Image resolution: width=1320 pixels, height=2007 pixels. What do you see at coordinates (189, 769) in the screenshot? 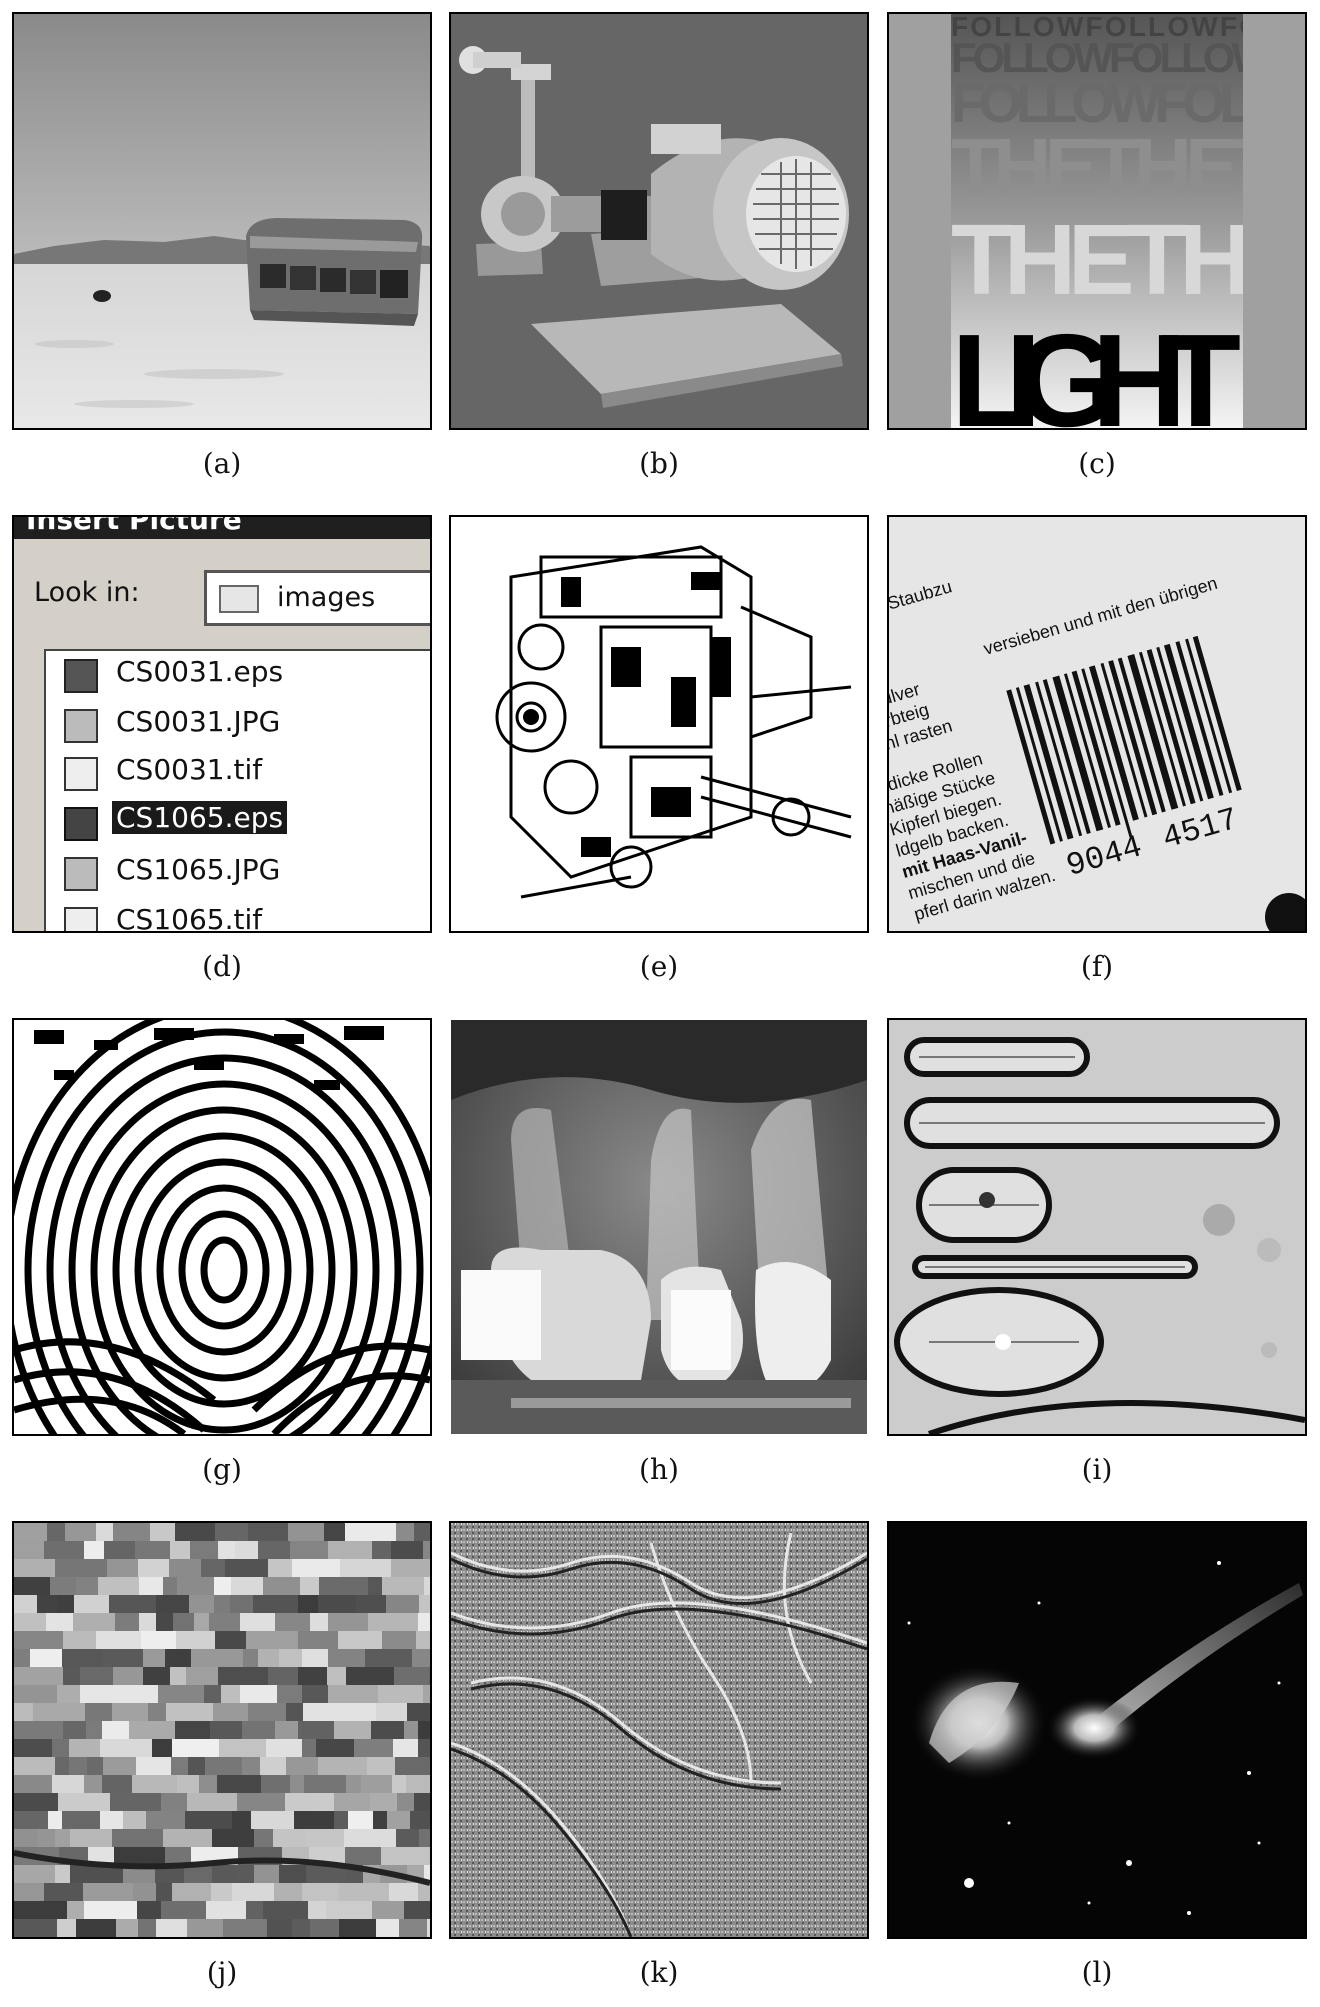
I see `file-name: CS0031.tif` at bounding box center [189, 769].